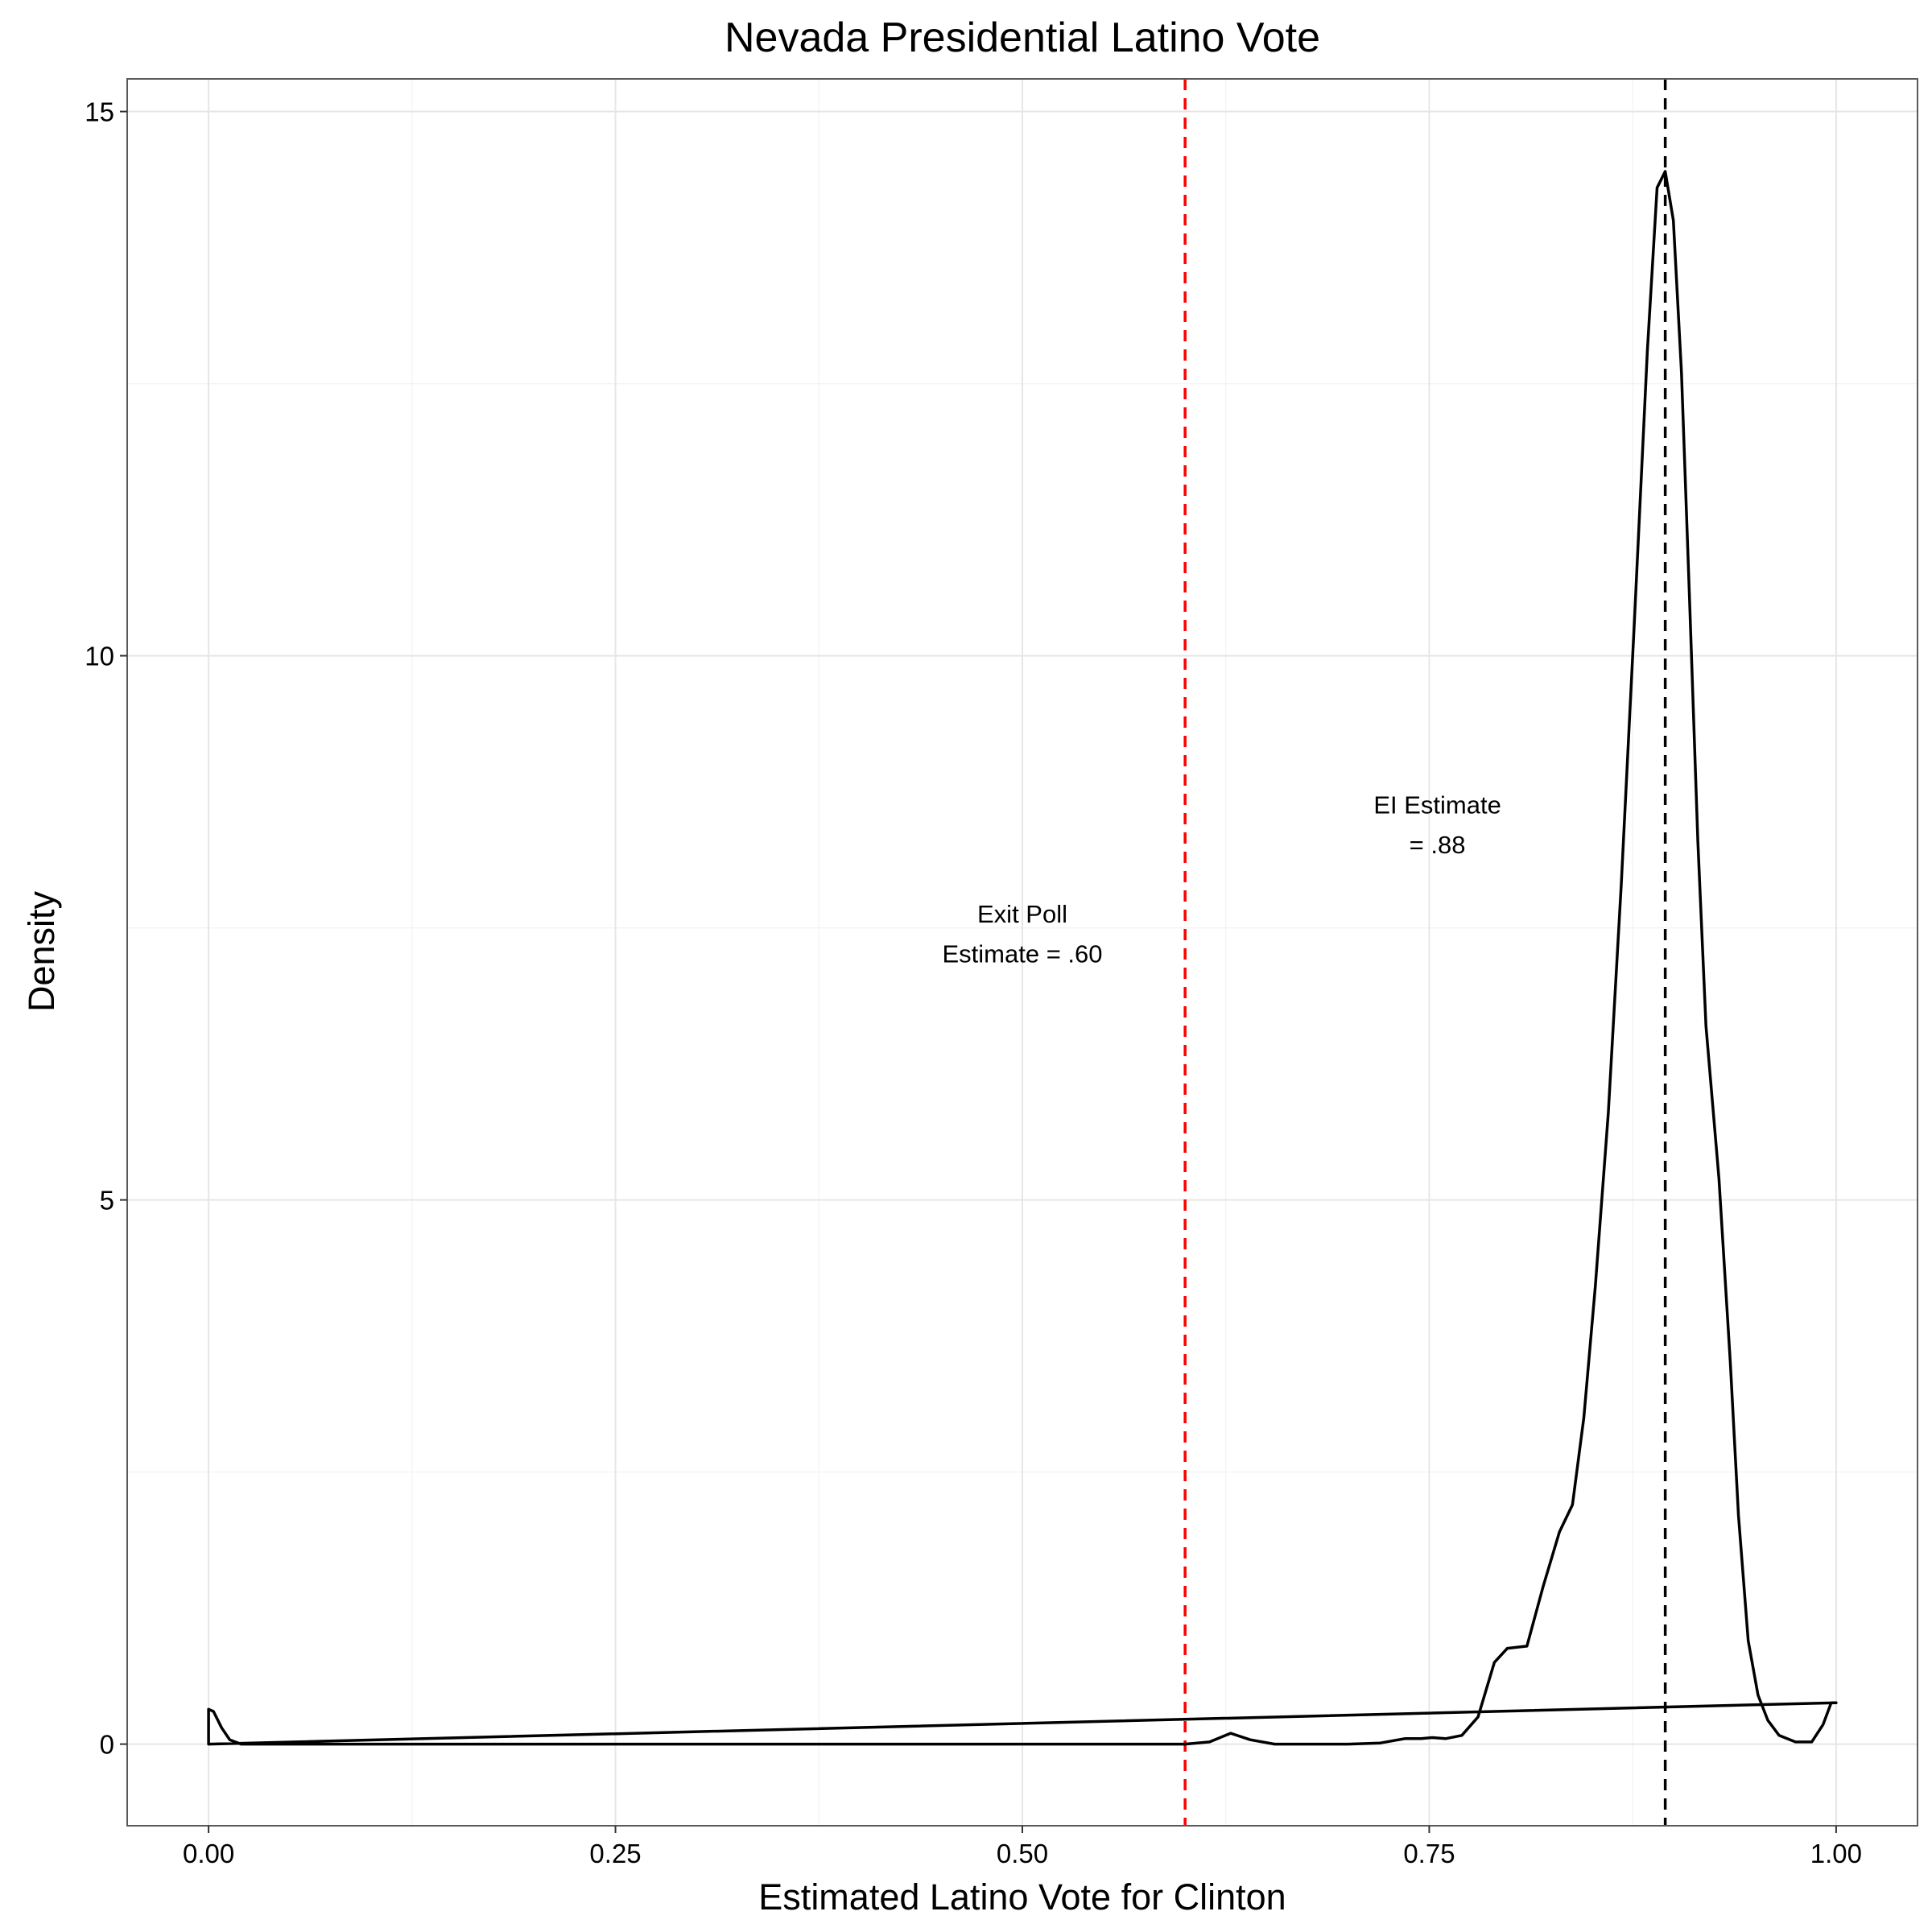  What do you see at coordinates (1438, 845) in the screenshot?
I see `annotation-line: = .88` at bounding box center [1438, 845].